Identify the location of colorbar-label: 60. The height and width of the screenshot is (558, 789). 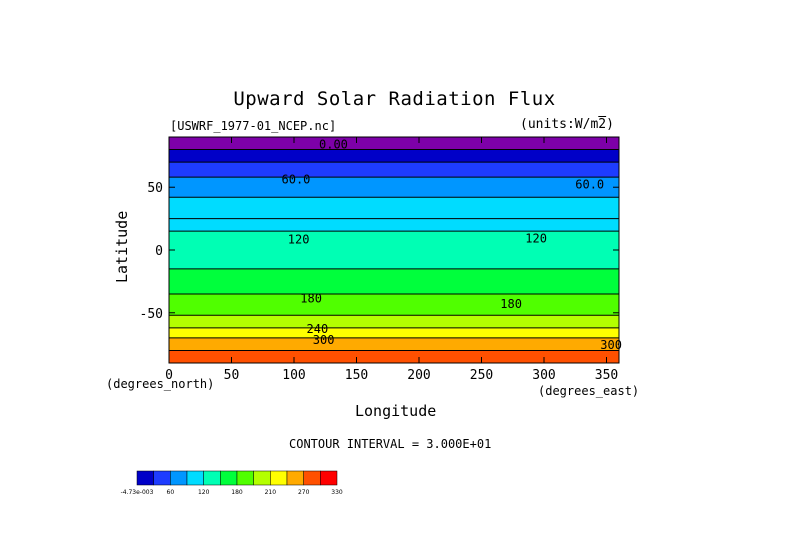
(171, 492).